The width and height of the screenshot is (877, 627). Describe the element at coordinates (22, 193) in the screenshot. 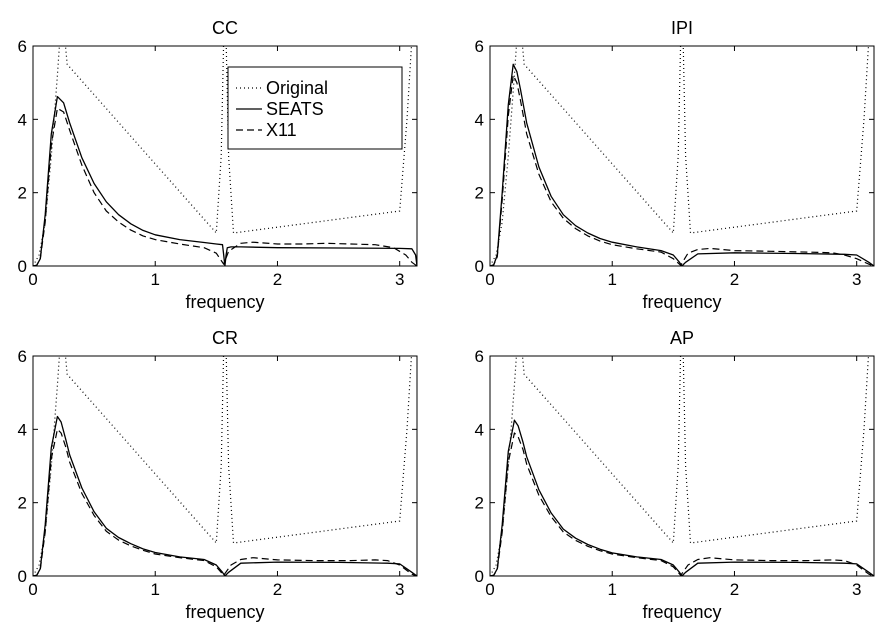

I see `panel-cc-ytick-label: 2` at that location.